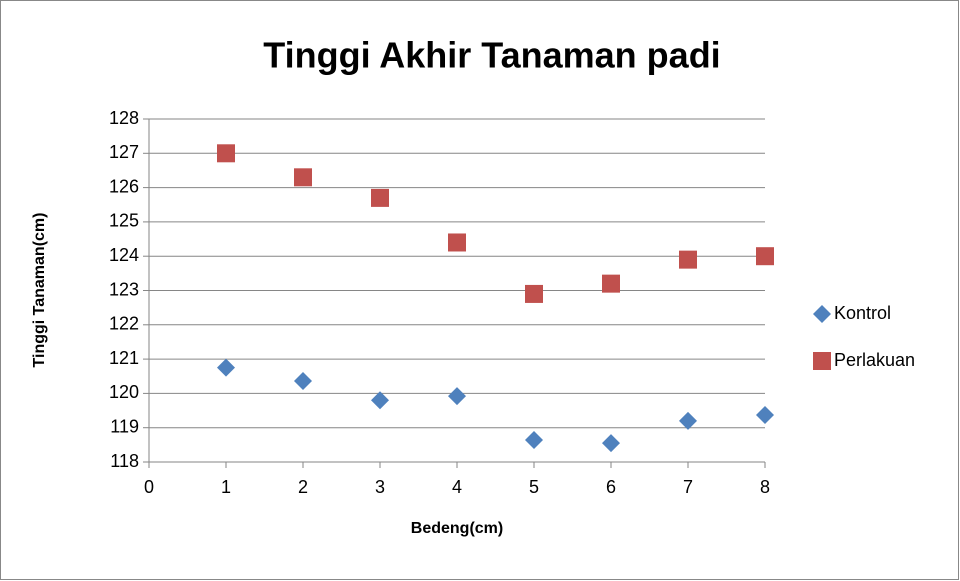 This screenshot has width=960, height=581. I want to click on y-tick-label: 125, so click(124, 221).